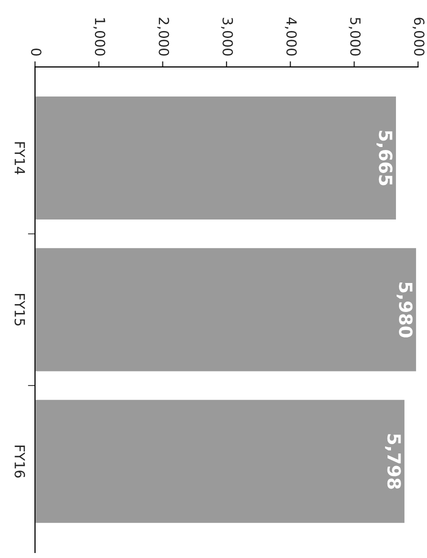 Image resolution: width=427 pixels, height=558 pixels. I want to click on y-tick-label: FY16, so click(20, 462).